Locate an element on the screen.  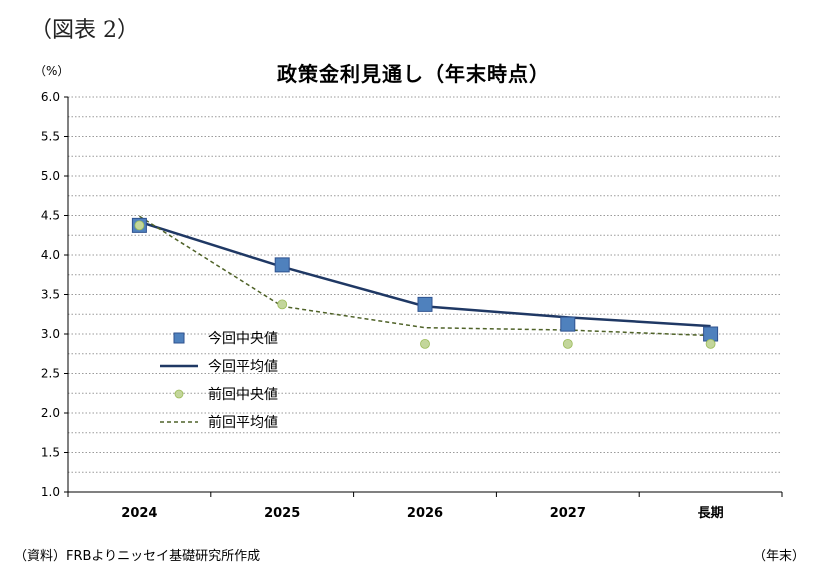
series-lines is located at coordinates (424, 276).